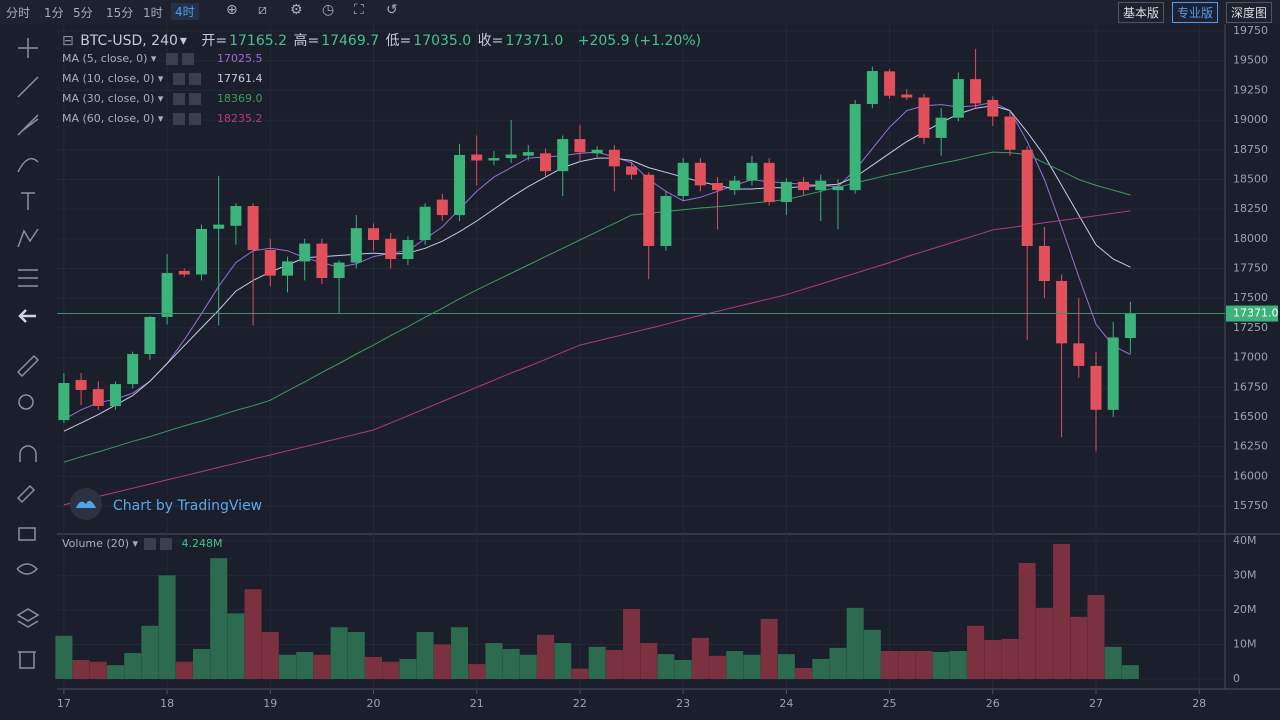 Image resolution: width=1280 pixels, height=720 pixels. What do you see at coordinates (26, 494) in the screenshot?
I see `lock-draw-icon` at bounding box center [26, 494].